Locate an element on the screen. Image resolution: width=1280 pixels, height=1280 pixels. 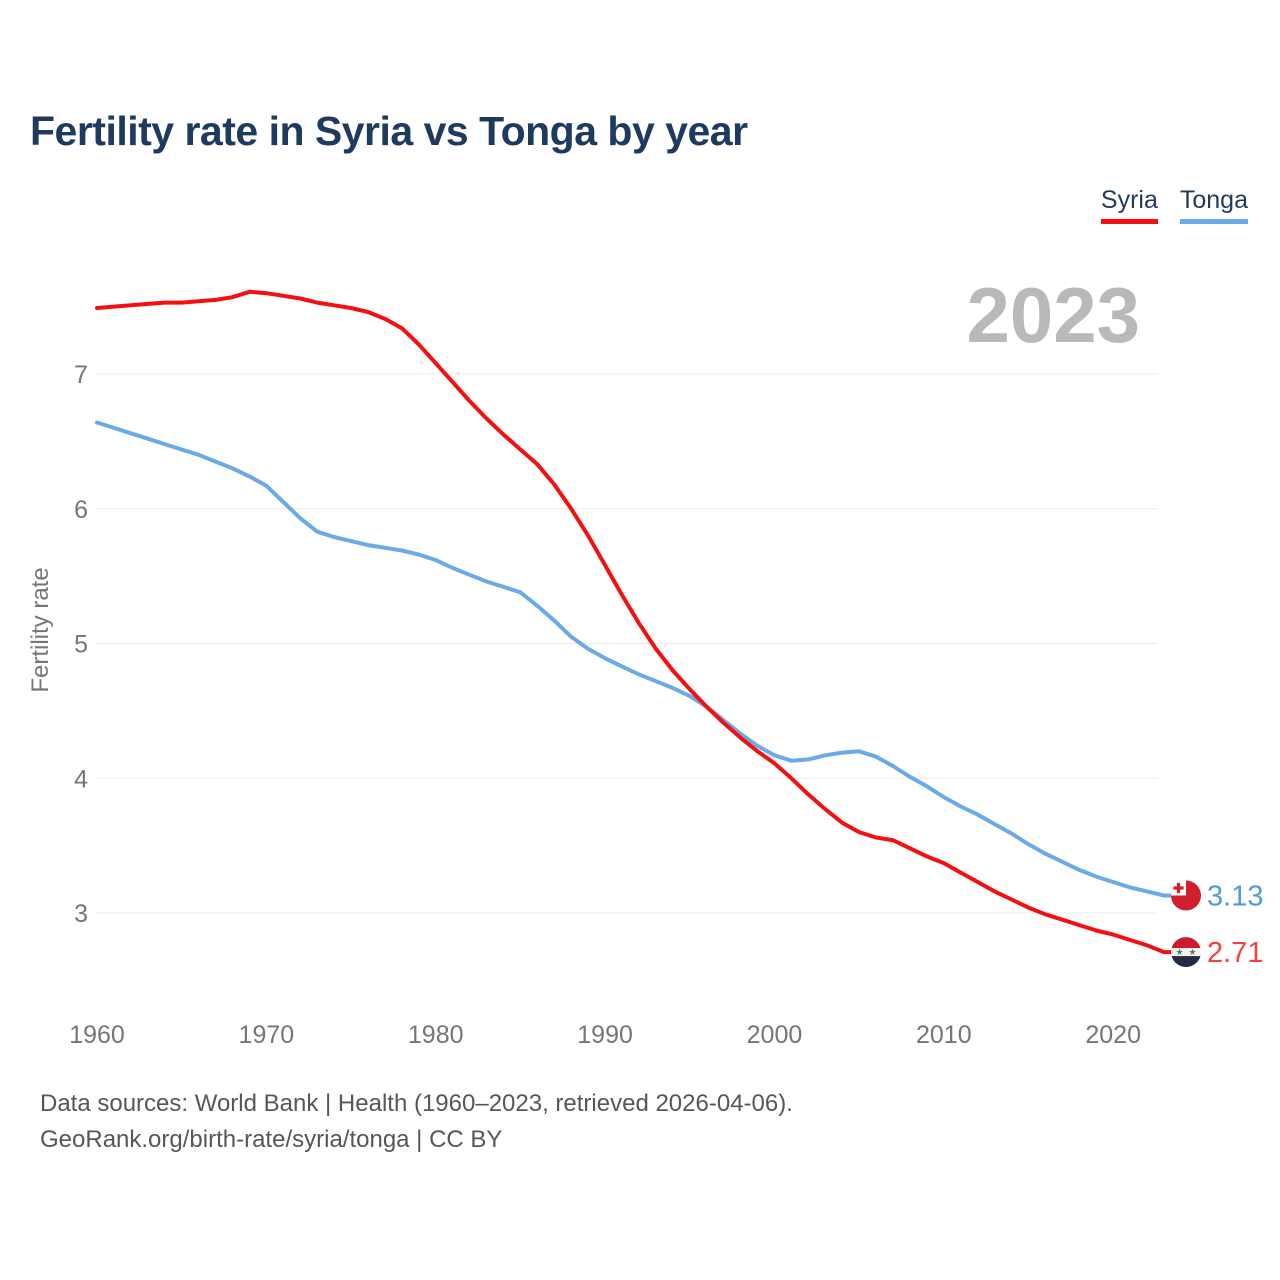
y-tick-label: 3 is located at coordinates (81, 914).